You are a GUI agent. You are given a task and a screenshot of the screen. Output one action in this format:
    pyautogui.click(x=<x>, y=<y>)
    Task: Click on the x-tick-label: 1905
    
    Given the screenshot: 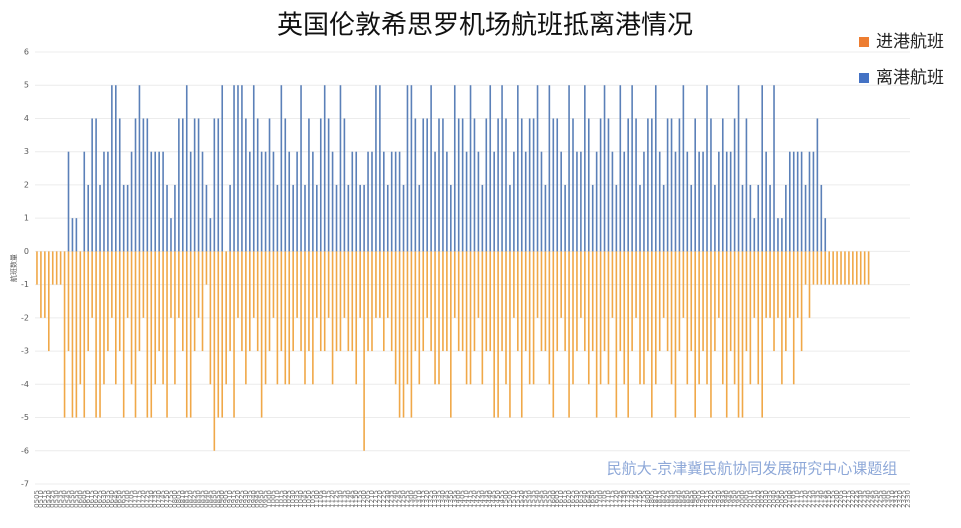 What is the action you would take?
    pyautogui.click(x=699, y=499)
    